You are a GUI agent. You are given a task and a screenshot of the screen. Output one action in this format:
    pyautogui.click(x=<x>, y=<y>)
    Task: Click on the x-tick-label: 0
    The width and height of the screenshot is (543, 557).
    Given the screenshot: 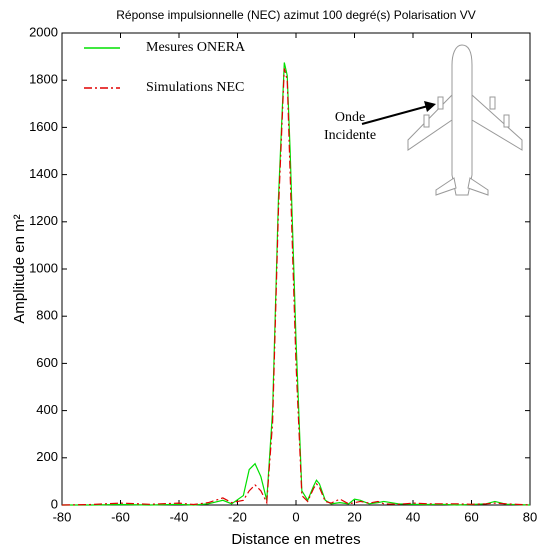 What is the action you would take?
    pyautogui.click(x=295, y=516)
    